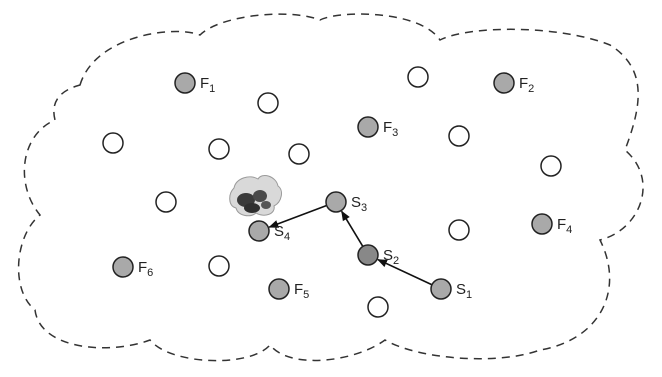 This screenshot has width=662, height=377. What do you see at coordinates (368, 255) in the screenshot?
I see `node-s2-circle` at bounding box center [368, 255].